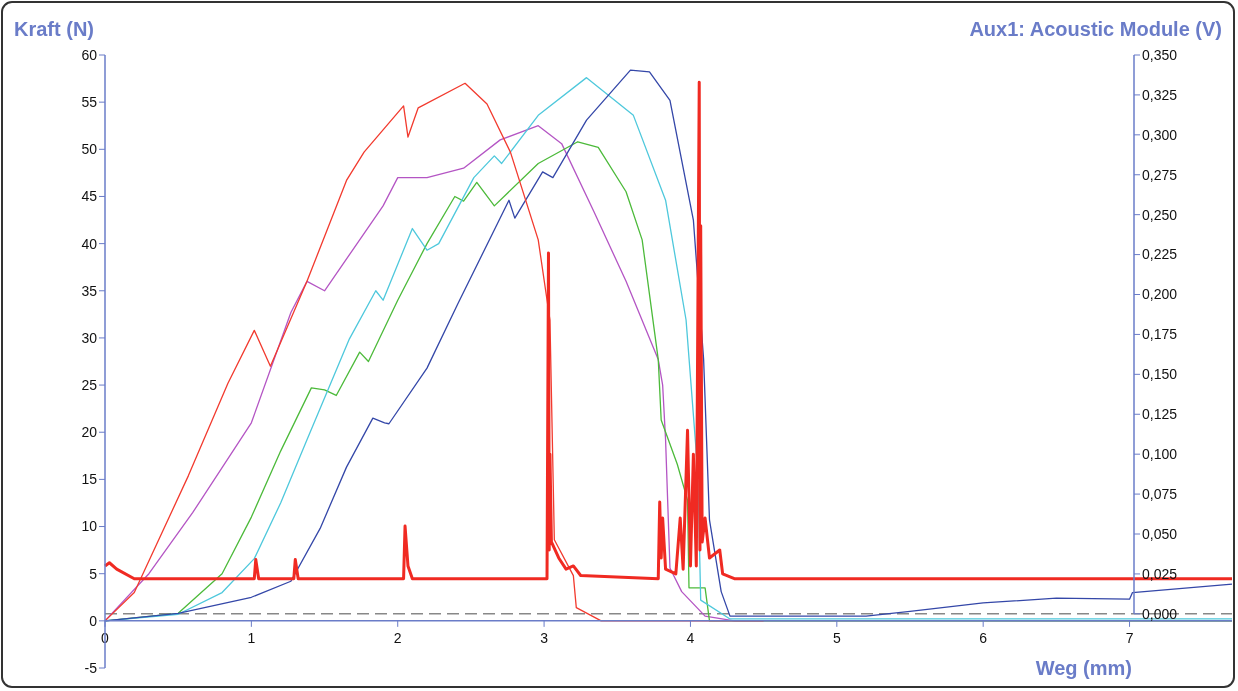 The width and height of the screenshot is (1238, 691). Describe the element at coordinates (690, 637) in the screenshot. I see `x-tick-label: 4` at that location.